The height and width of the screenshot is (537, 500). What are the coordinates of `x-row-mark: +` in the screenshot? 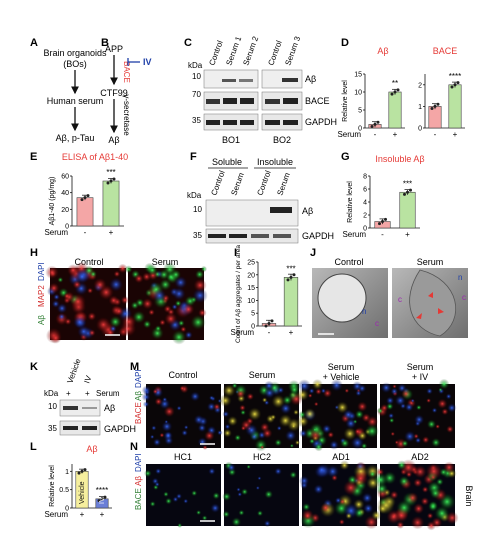 It's located at (407, 234).